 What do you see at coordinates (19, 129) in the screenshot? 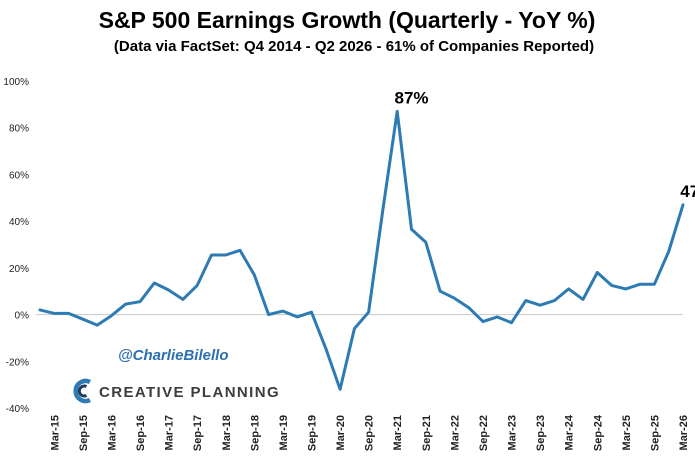
I see `y-tick-label: 80%` at bounding box center [19, 129].